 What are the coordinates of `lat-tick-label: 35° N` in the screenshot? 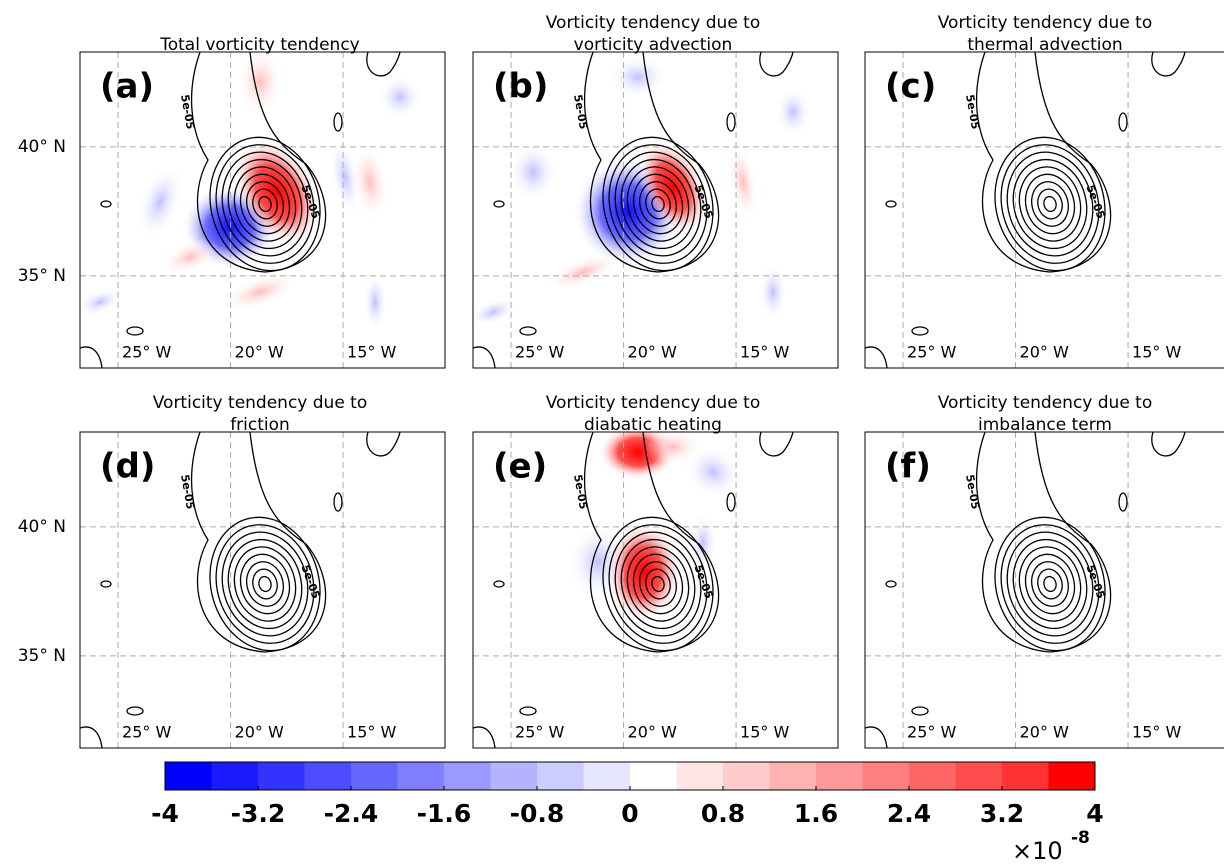 It's located at (42, 656).